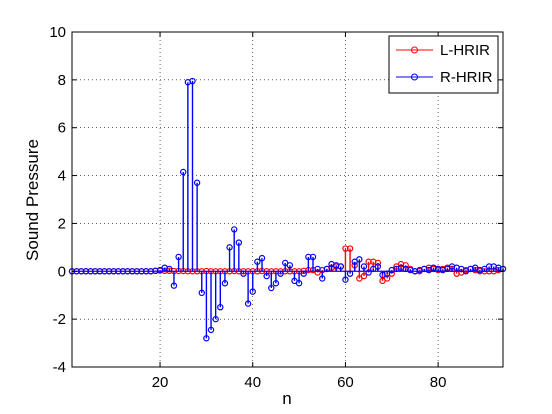  What do you see at coordinates (252, 382) in the screenshot?
I see `x-tick-label: 40` at bounding box center [252, 382].